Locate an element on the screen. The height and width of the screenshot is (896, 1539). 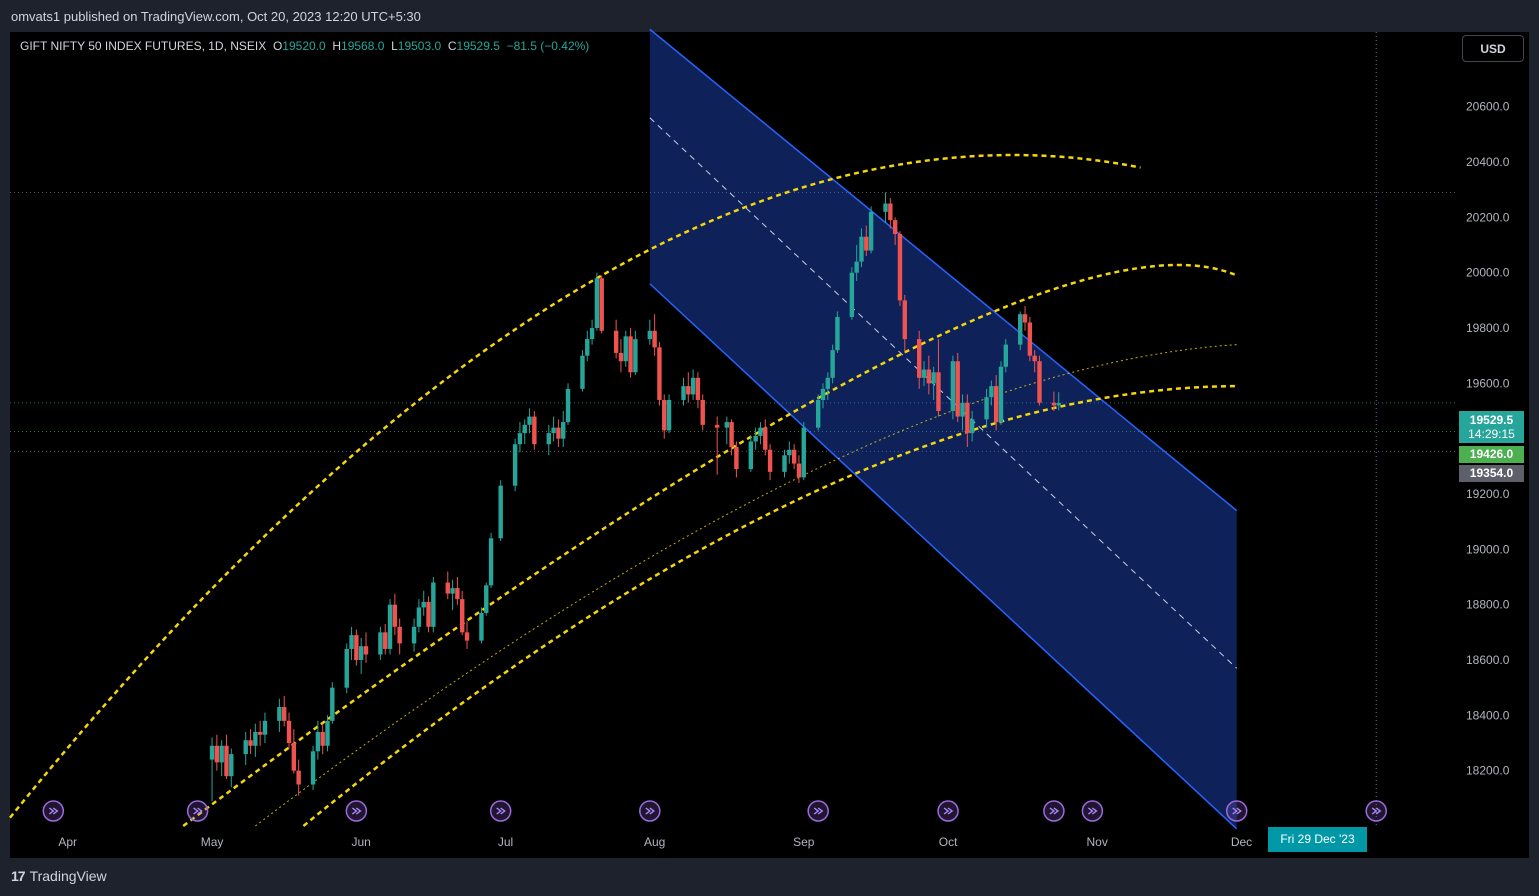
high-label: H is located at coordinates (337, 46).